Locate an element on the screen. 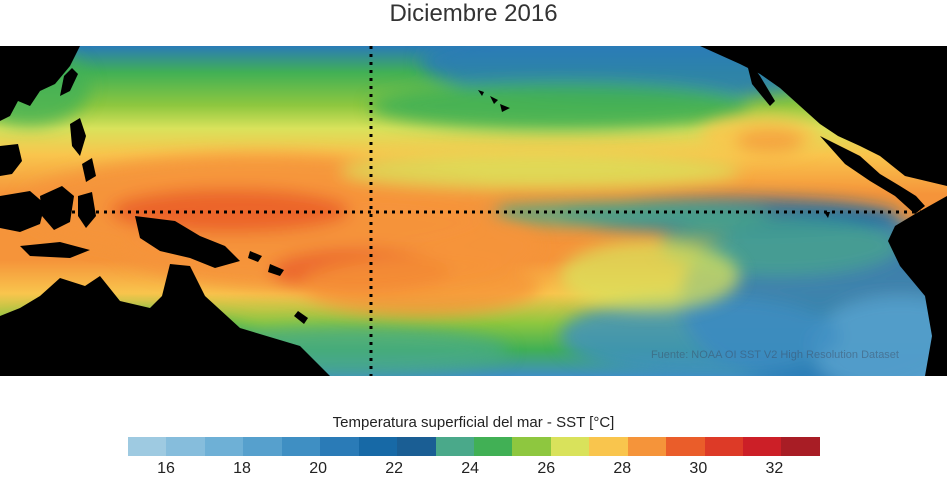 Image resolution: width=947 pixels, height=480 pixels. new-guinea is located at coordinates (187, 242).